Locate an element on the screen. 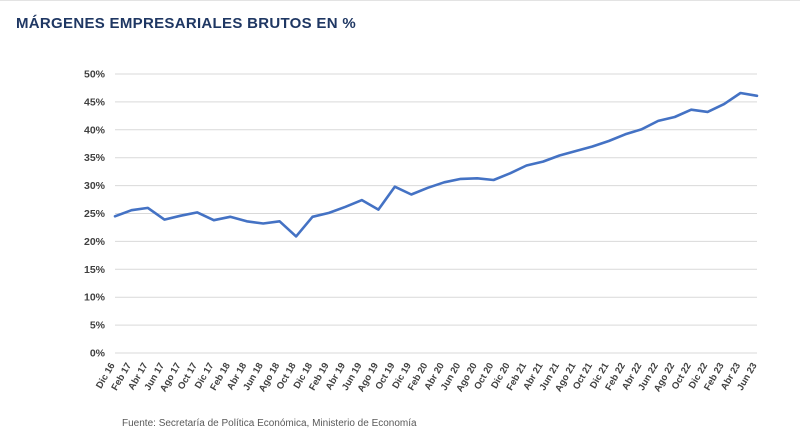 The height and width of the screenshot is (440, 800). y-axis-labels: 0% 5% 10% 15% 20% 25% 30% 35% 40% 45% 50% is located at coordinates (95, 214).